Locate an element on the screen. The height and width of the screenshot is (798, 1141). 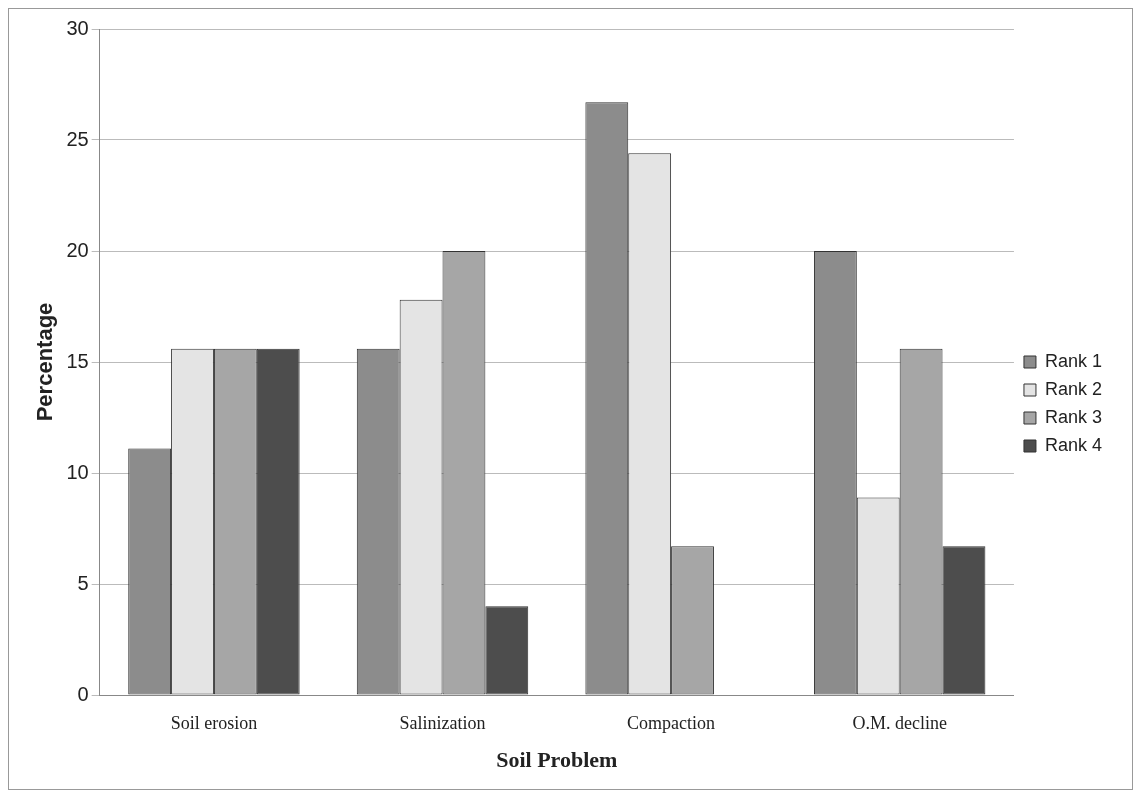
legend-label: Rank 2 is located at coordinates (1073, 388).